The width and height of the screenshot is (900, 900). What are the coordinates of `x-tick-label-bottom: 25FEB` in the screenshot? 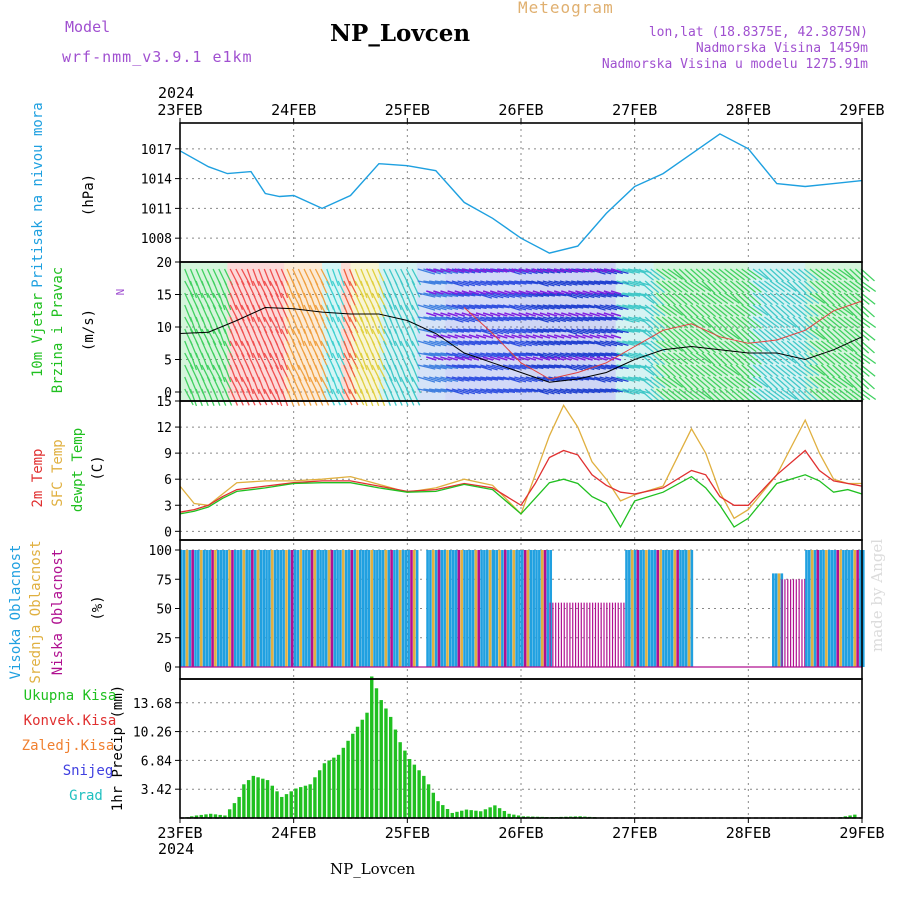 It's located at (407, 833).